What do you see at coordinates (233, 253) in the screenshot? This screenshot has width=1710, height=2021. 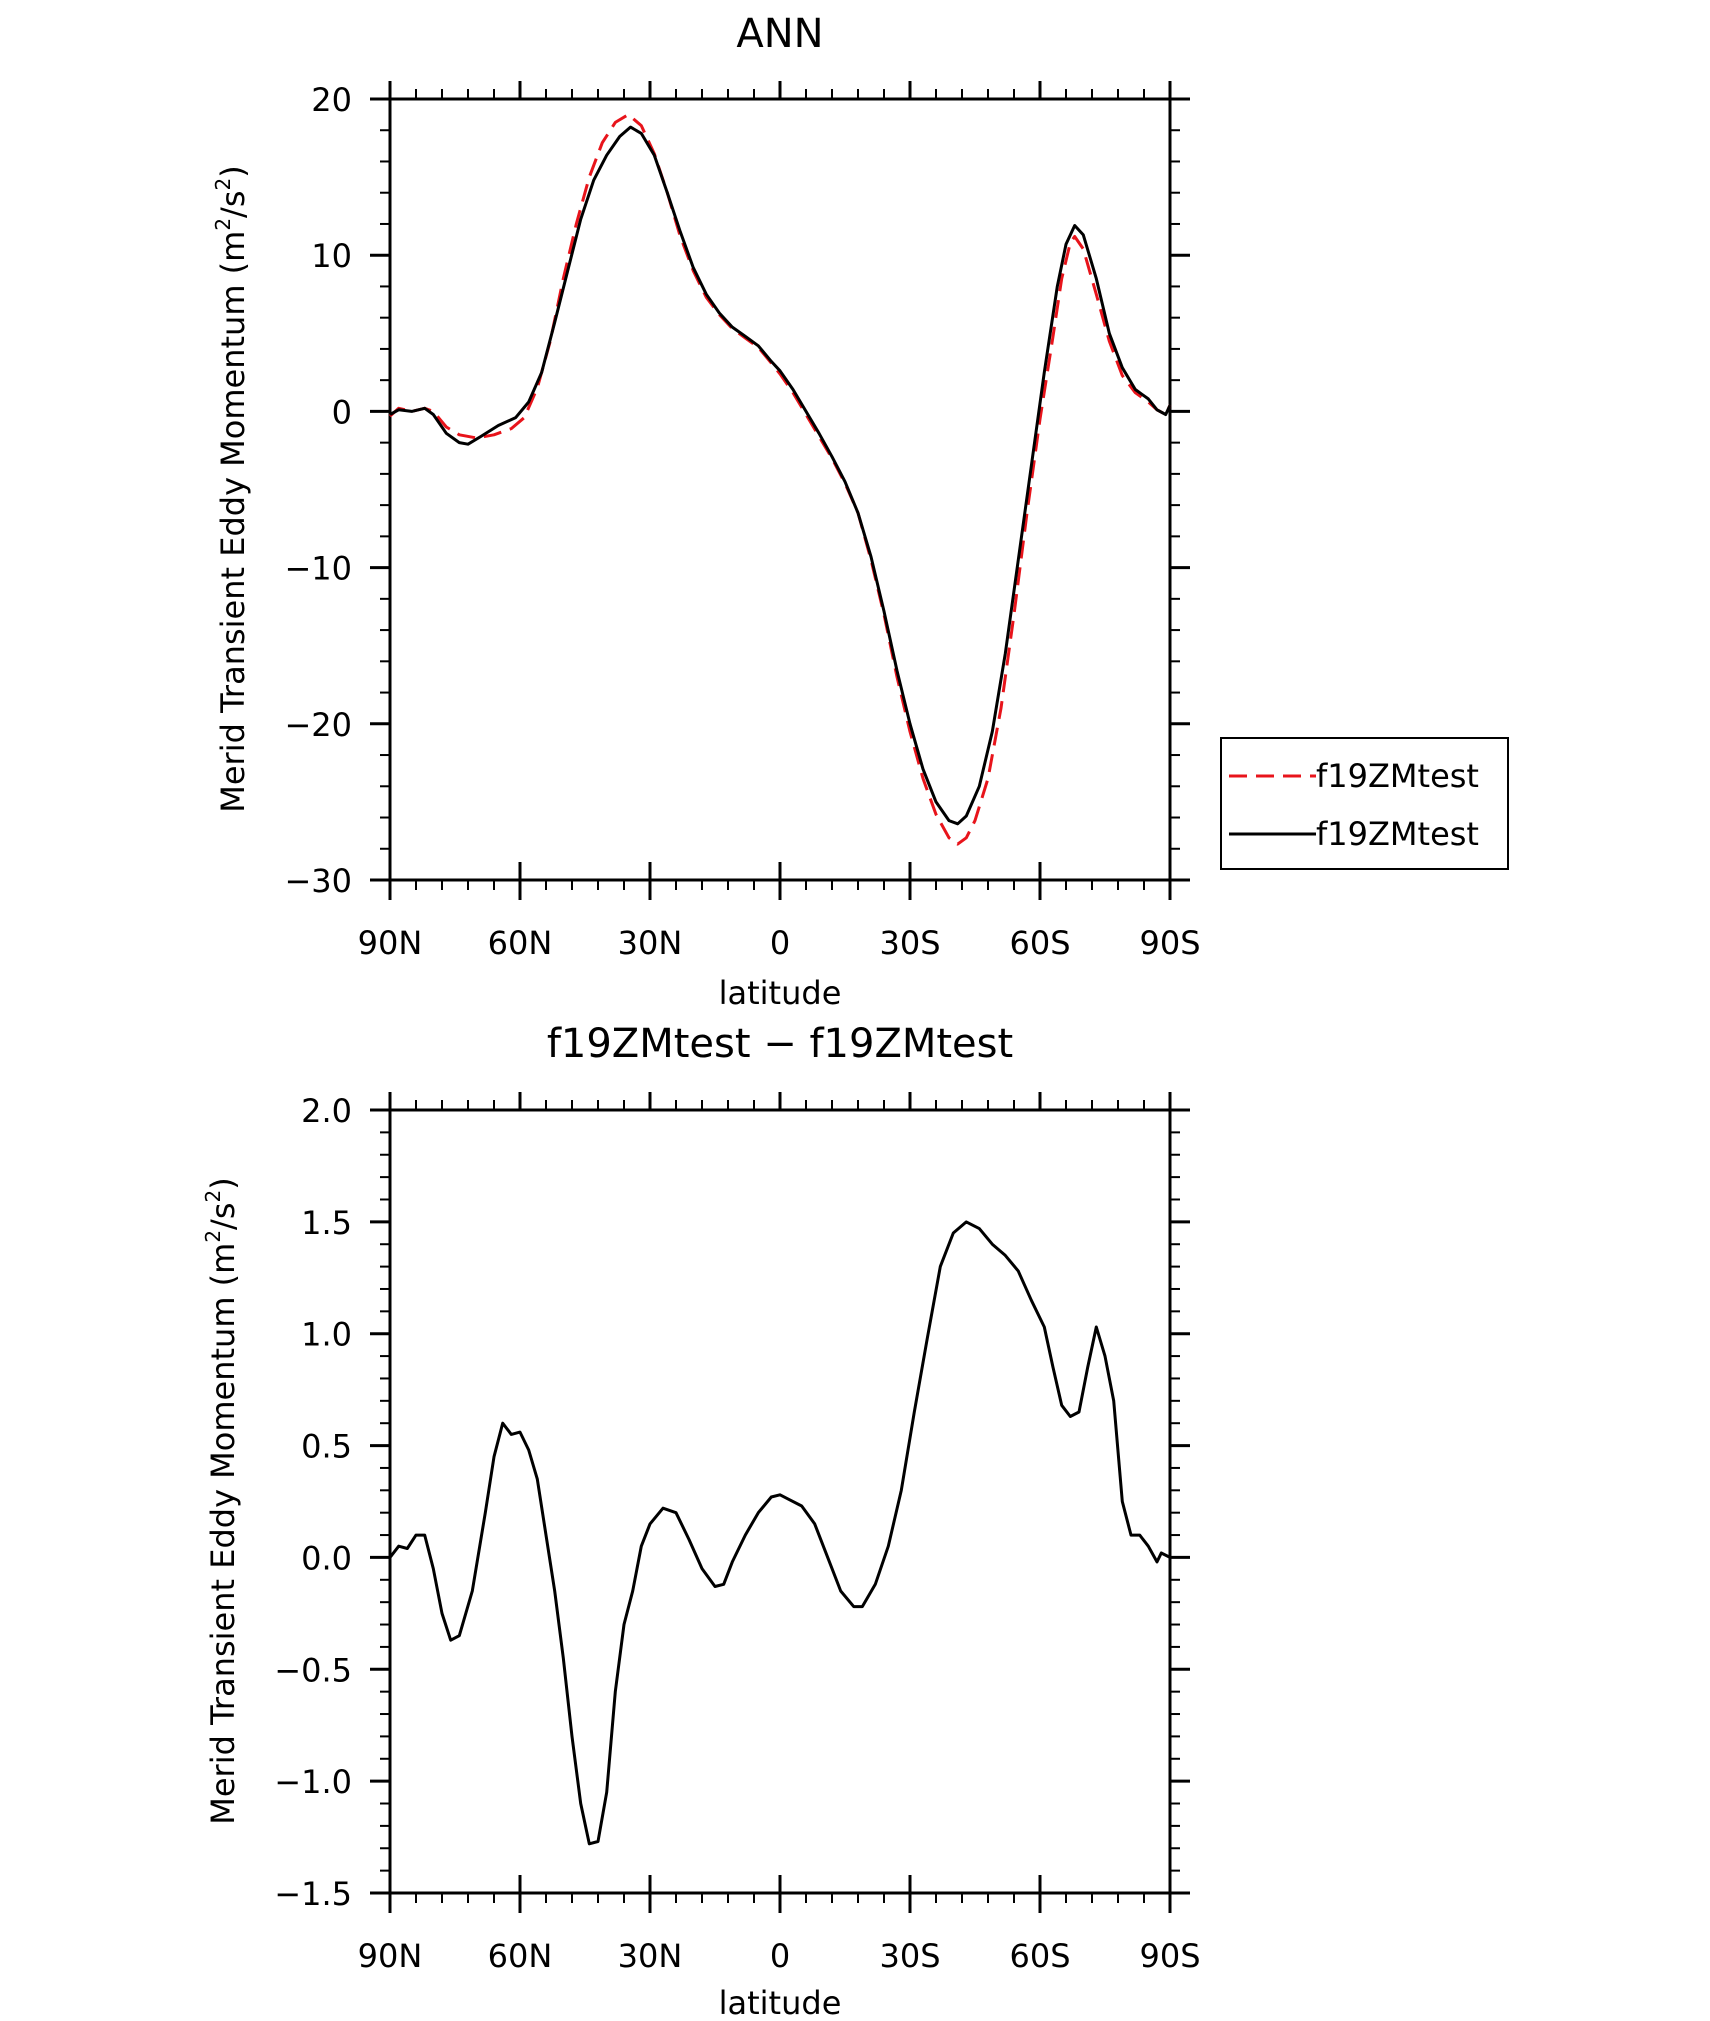 I see `top-y-axis-unit-prefix: (m` at bounding box center [233, 253].